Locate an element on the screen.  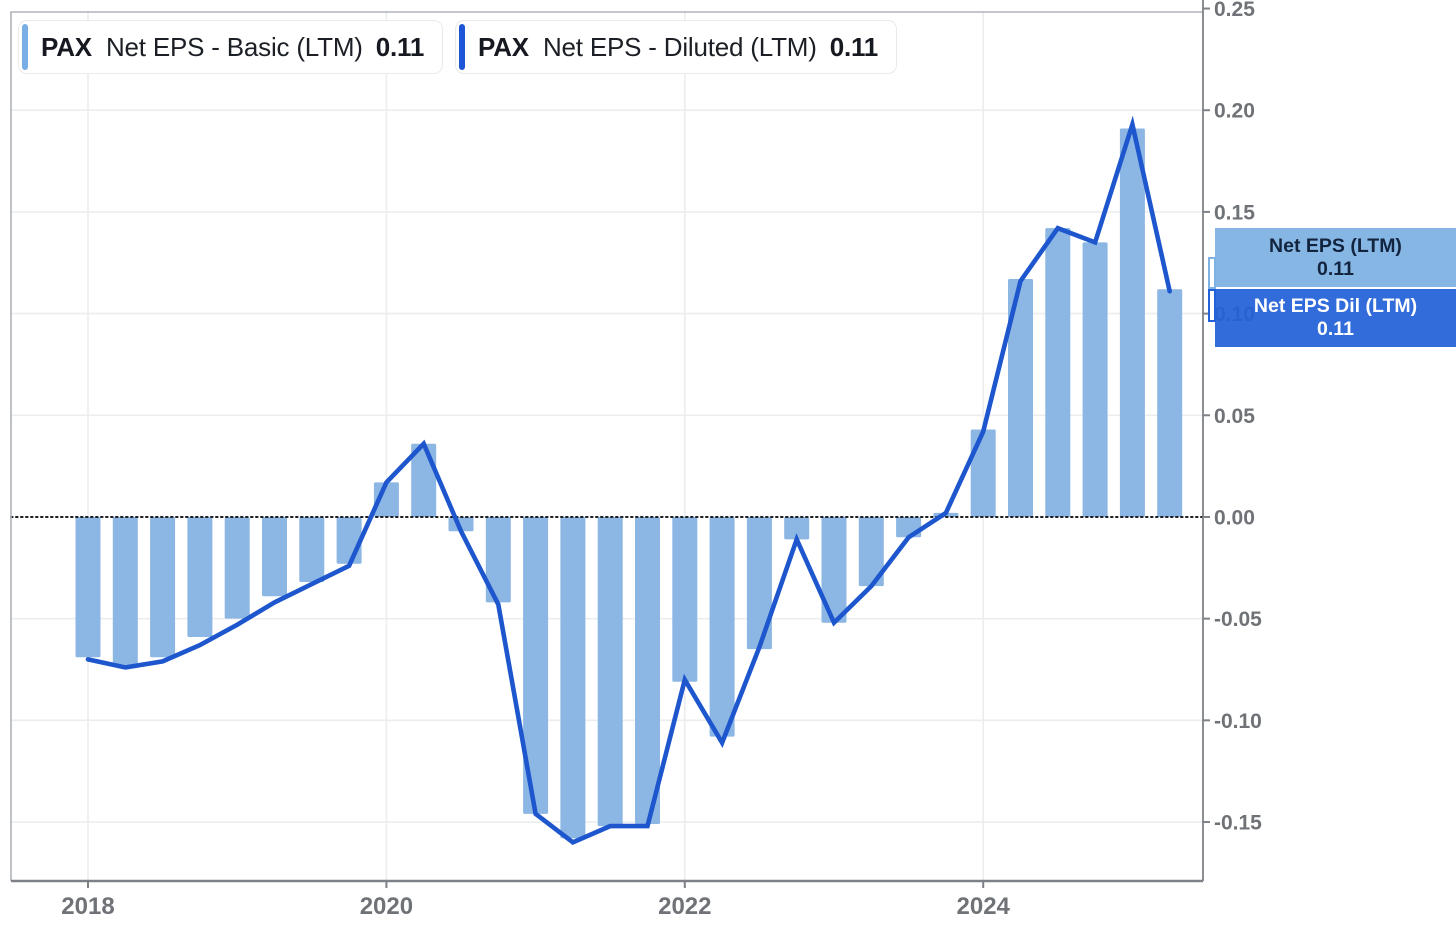
y-tick-label: -0.15 is located at coordinates (1238, 823).